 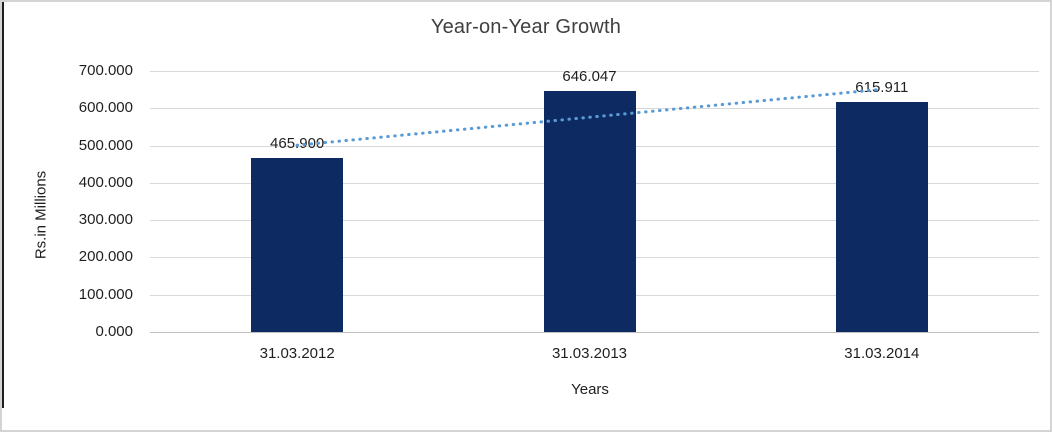 I want to click on y-tick-label: 600.000, so click(x=105, y=108).